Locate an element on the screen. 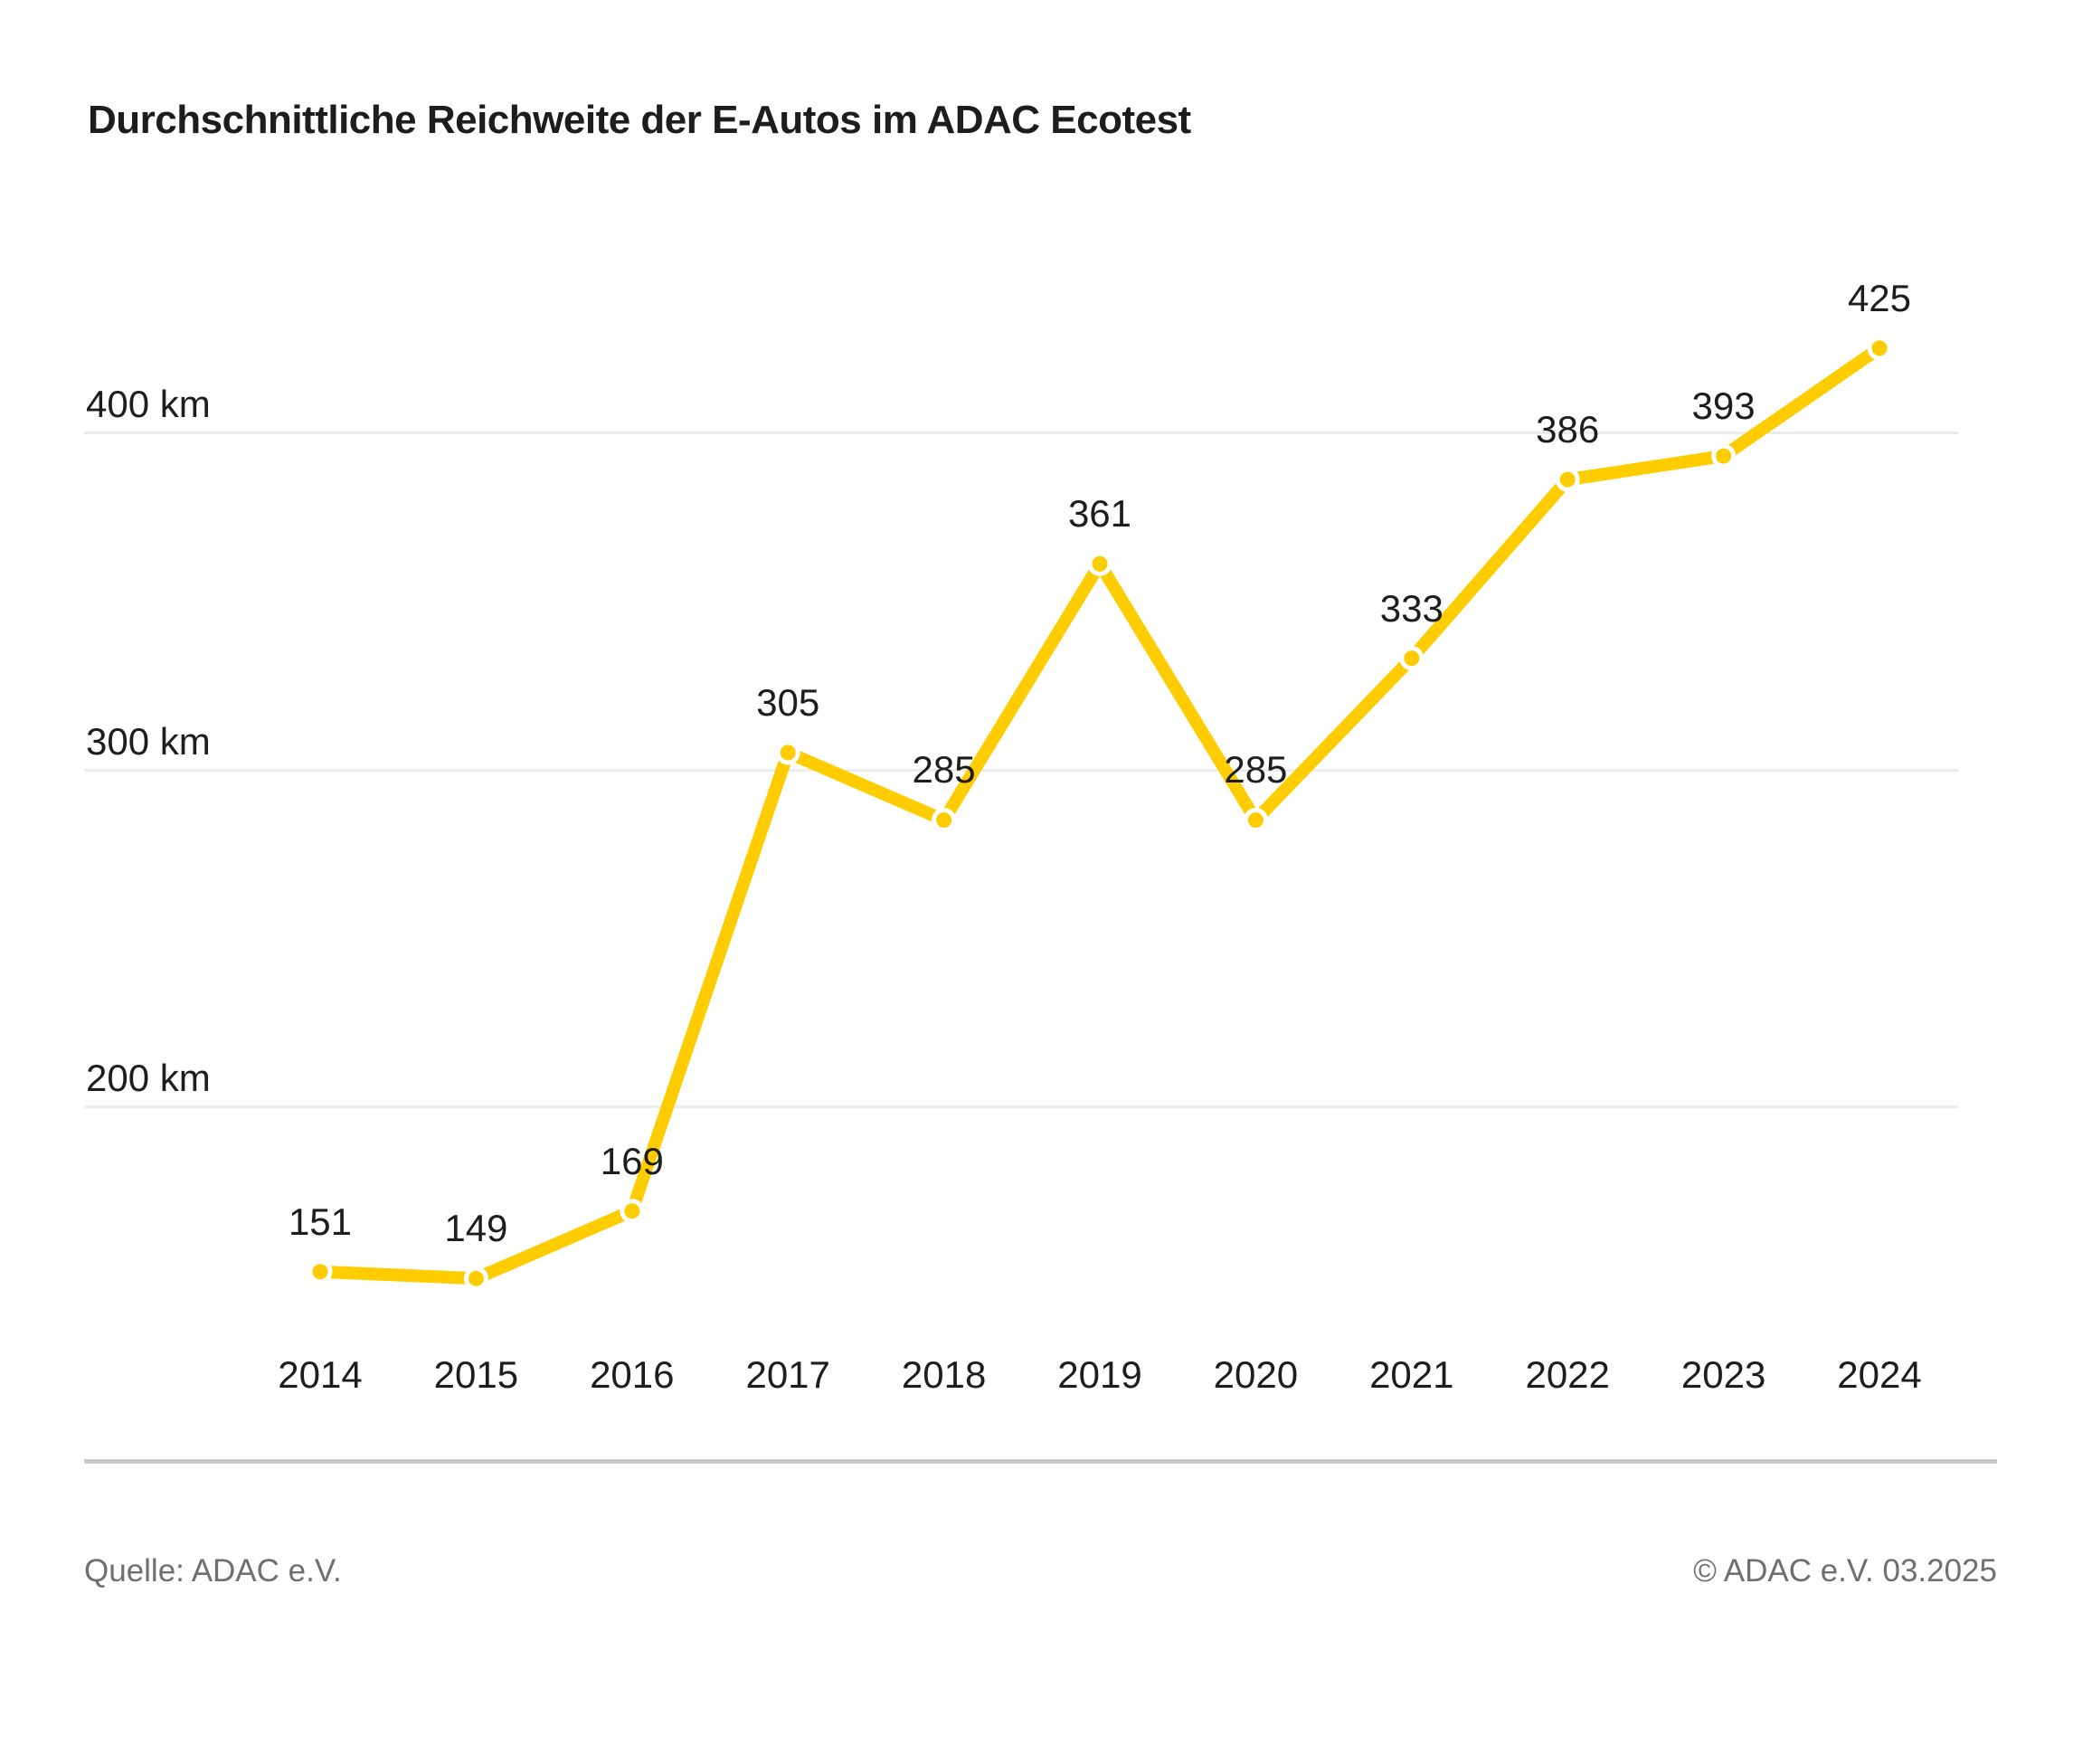 This screenshot has height=1764, width=2073. data-point-2017 is located at coordinates (787, 752).